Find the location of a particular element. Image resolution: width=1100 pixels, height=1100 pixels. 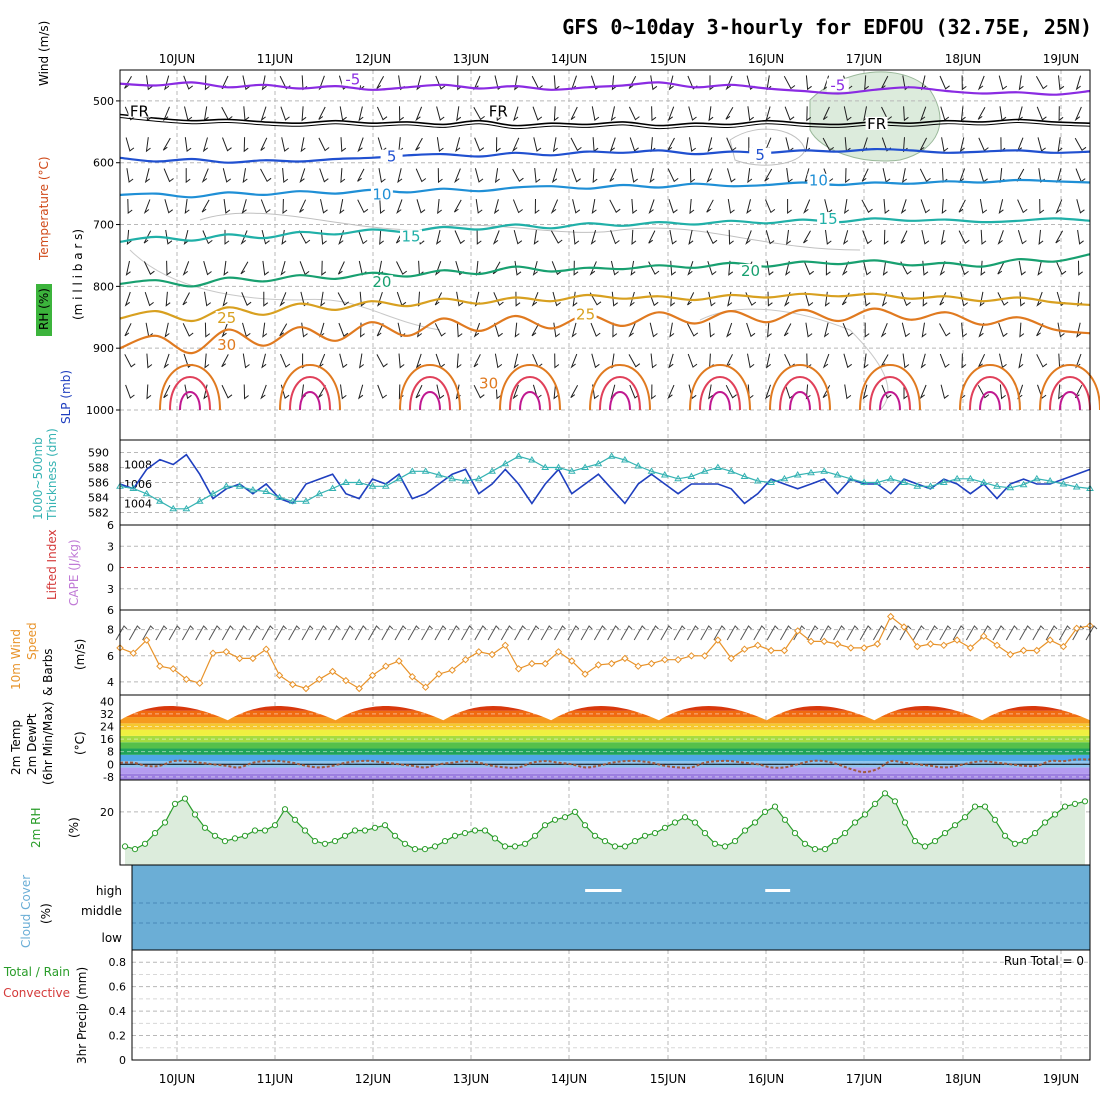

date-label-bottom: 19JUN is located at coordinates (1061, 1079).